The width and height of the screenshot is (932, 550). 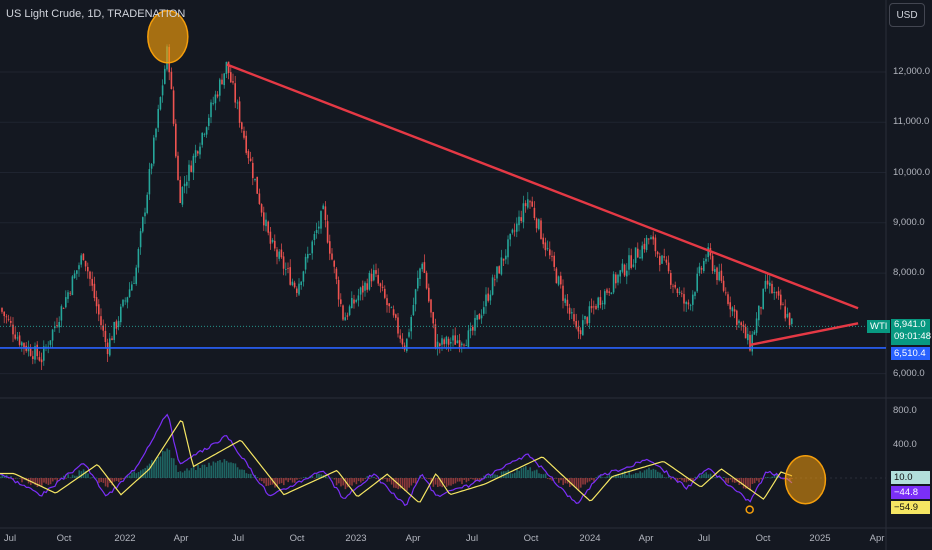 I want to click on currency-button: USD, so click(x=907, y=15).